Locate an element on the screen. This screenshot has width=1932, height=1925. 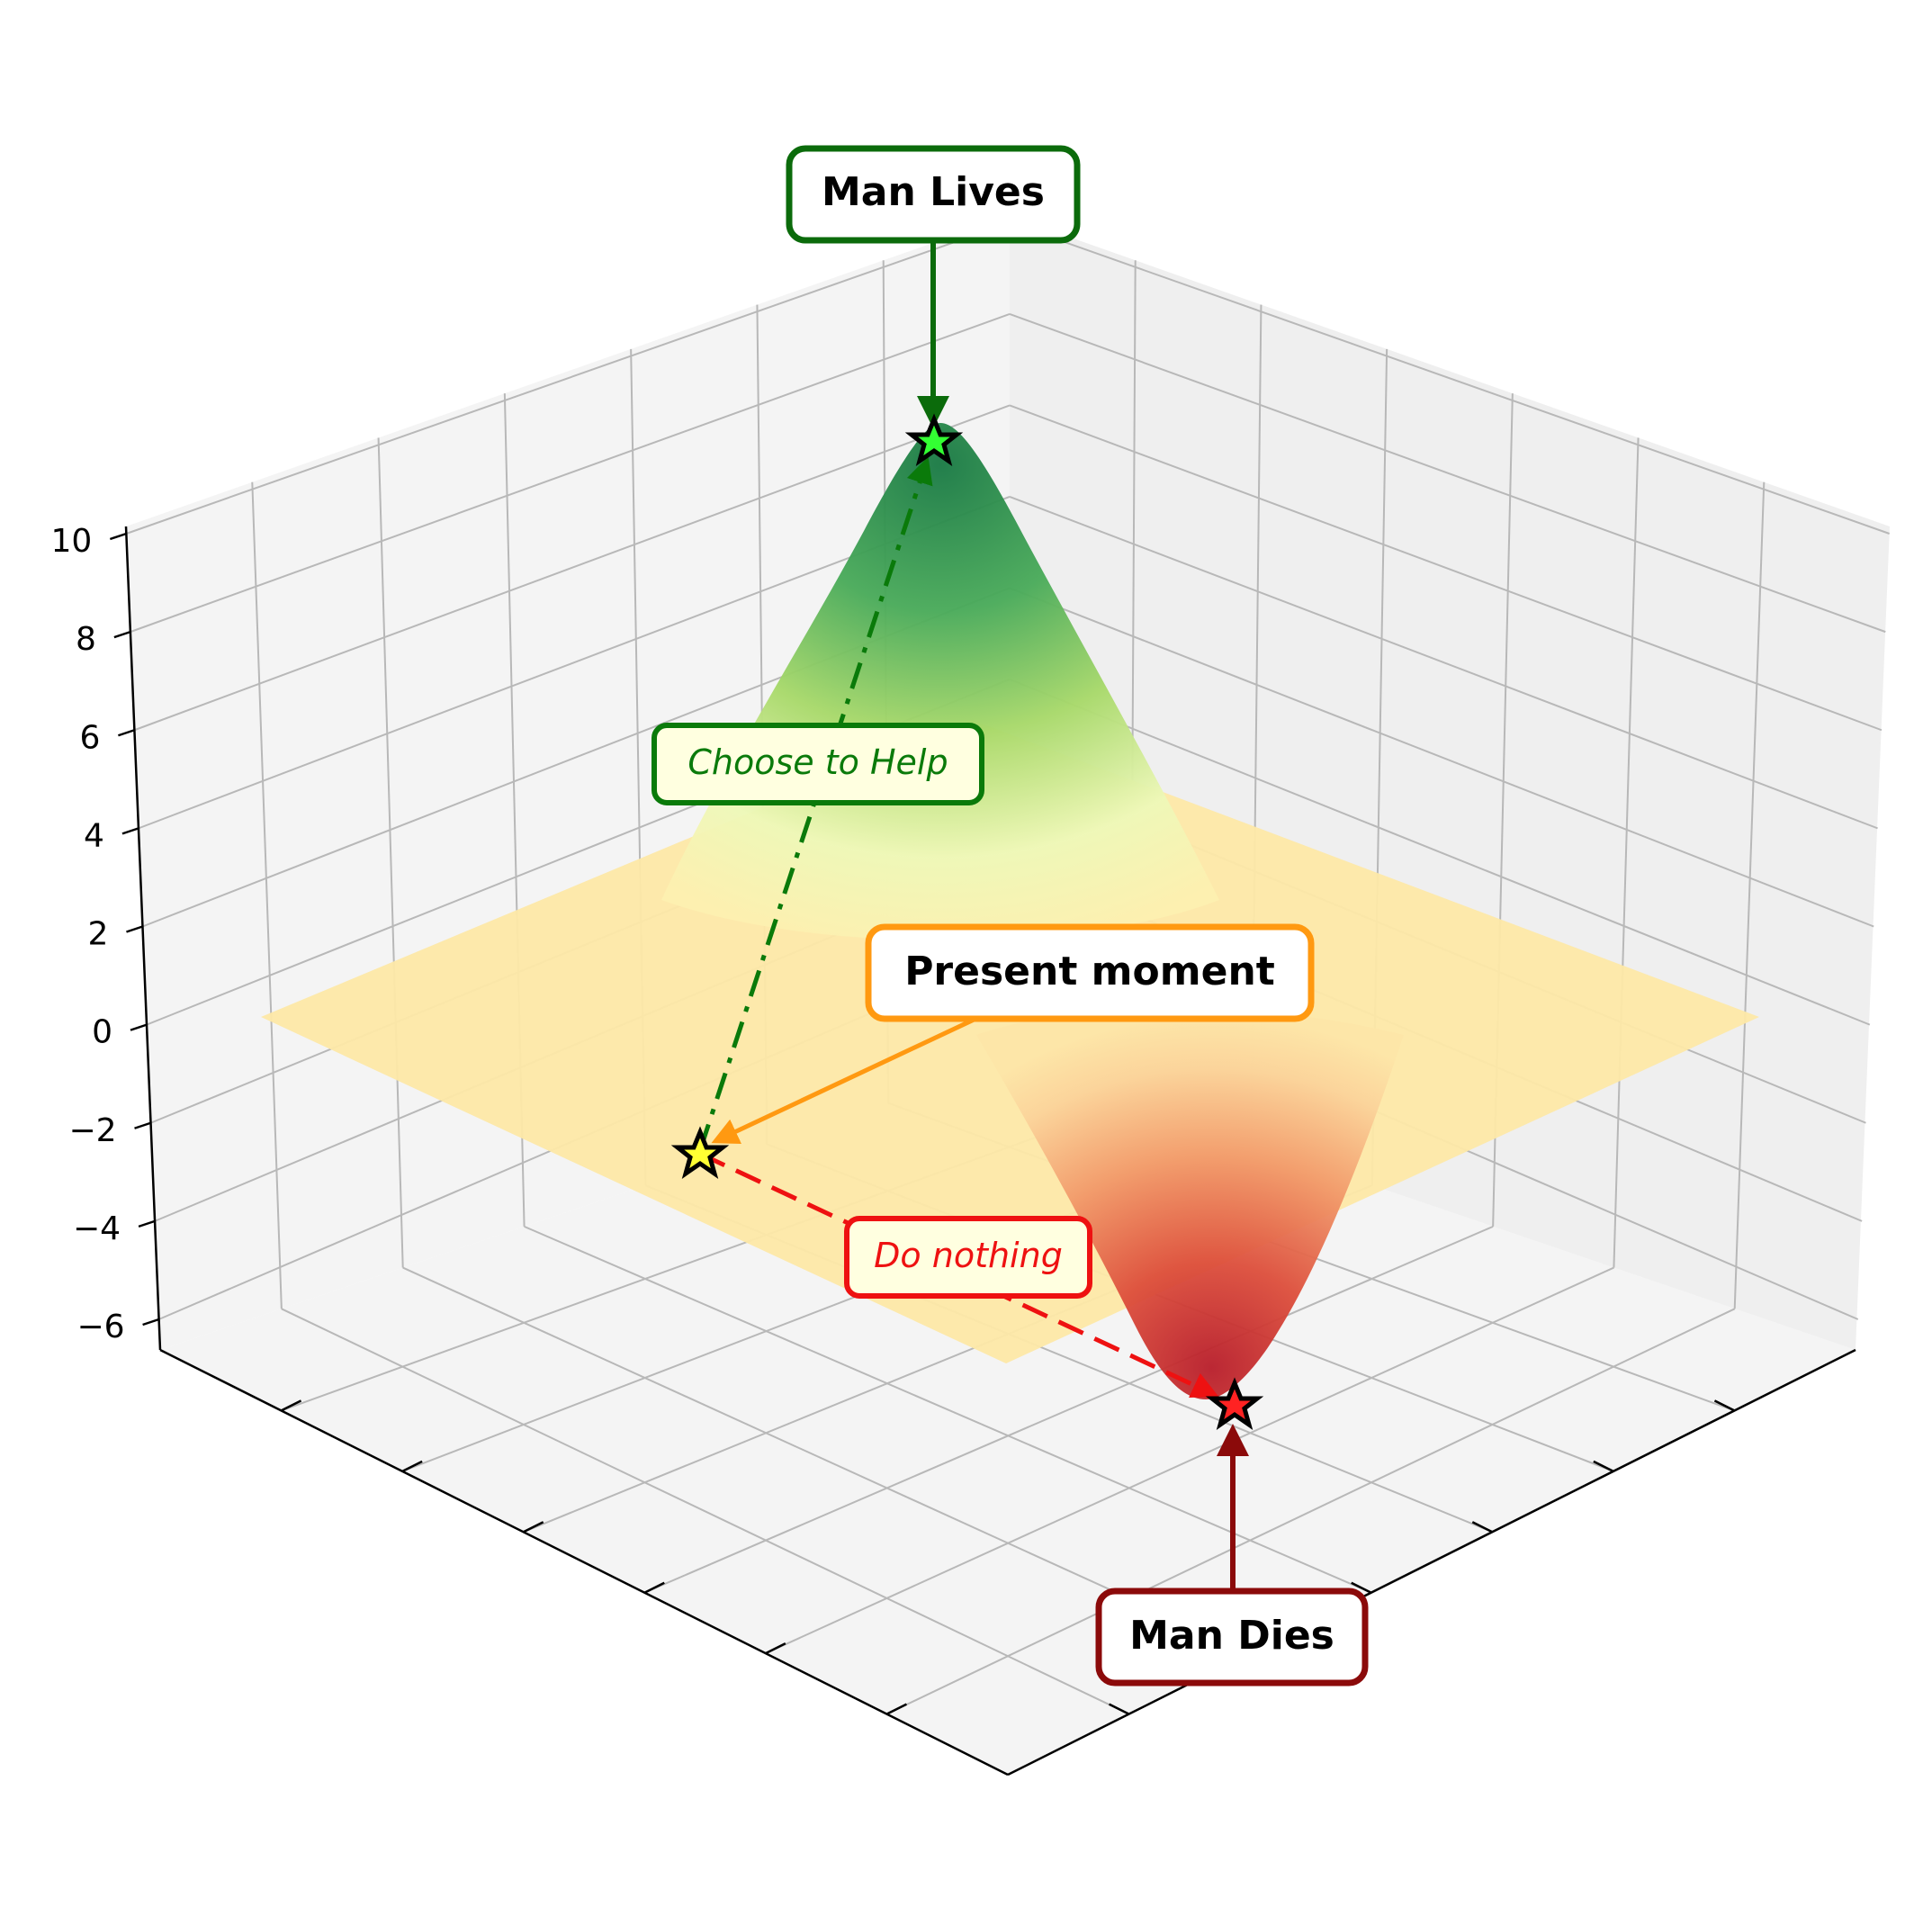
choose-help-box: Choose to Help is located at coordinates (817, 764).